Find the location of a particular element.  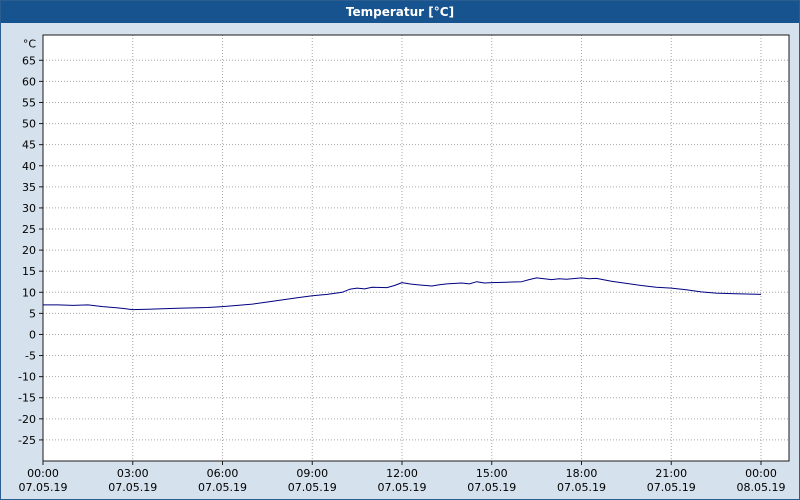

y-axis-tick-label: 50 is located at coordinates (29, 124).